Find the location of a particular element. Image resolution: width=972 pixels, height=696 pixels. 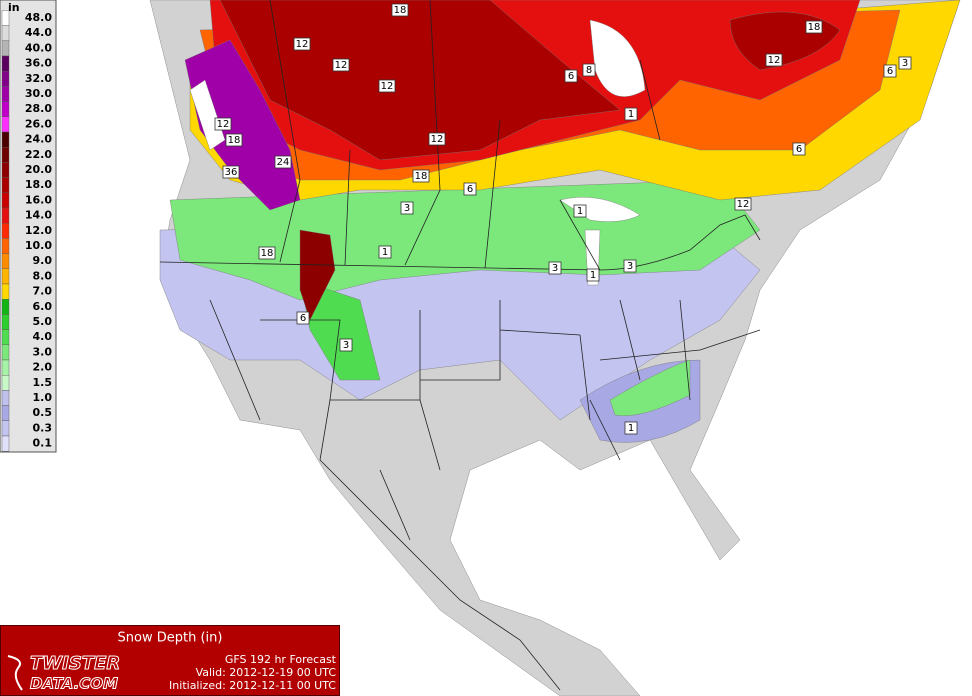

legend-label: 4.0 is located at coordinates (43, 336).